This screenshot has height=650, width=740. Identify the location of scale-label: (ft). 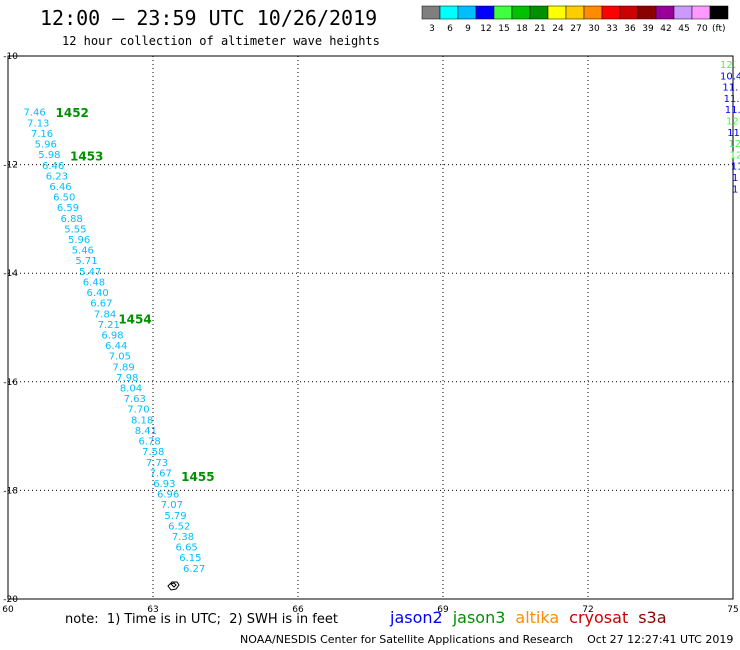
(719, 29).